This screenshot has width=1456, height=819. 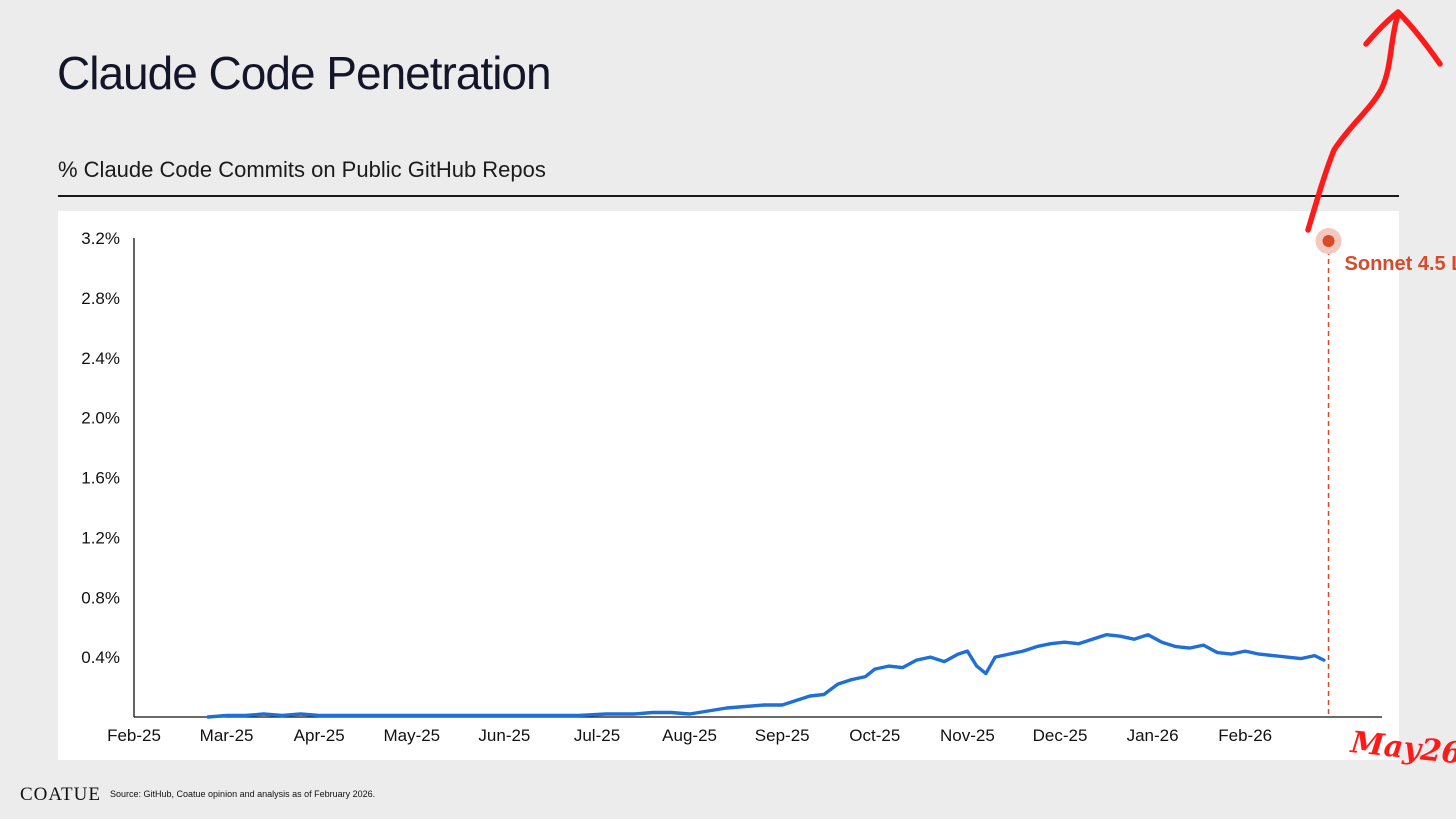 I want to click on y-tick-label: 2.4%, so click(x=100, y=358).